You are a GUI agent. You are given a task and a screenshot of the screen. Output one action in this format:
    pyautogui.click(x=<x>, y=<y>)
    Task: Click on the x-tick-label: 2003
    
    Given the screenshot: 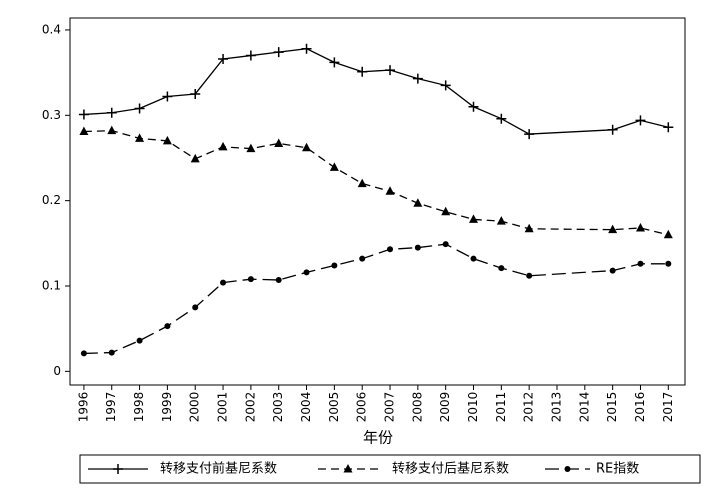 What is the action you would take?
    pyautogui.click(x=278, y=407)
    